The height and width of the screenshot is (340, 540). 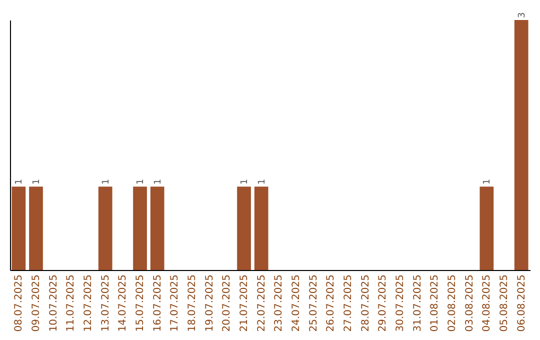 I want to click on x-tick-label: 26.07.2025, so click(x=331, y=303).